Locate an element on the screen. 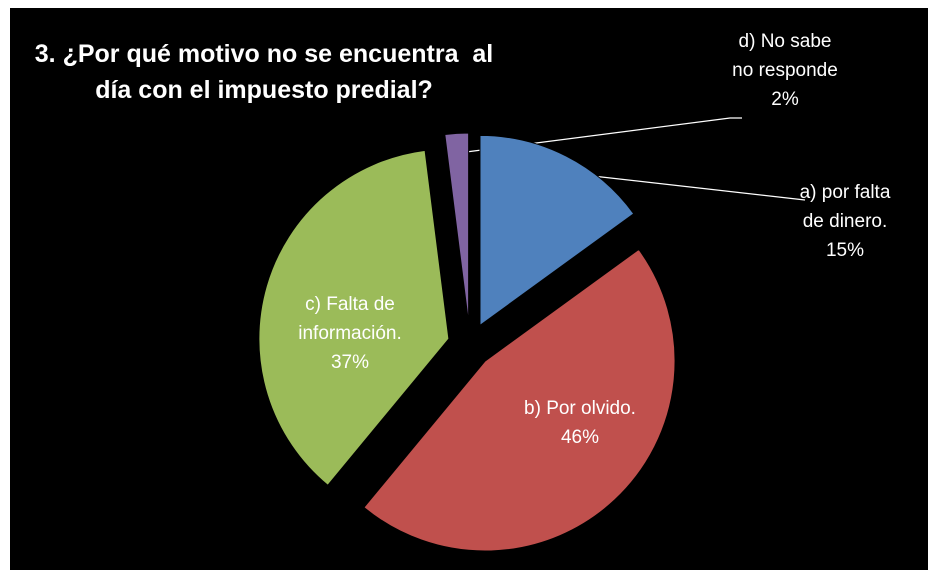 This screenshot has width=938, height=579. value-label: 2% is located at coordinates (785, 99).